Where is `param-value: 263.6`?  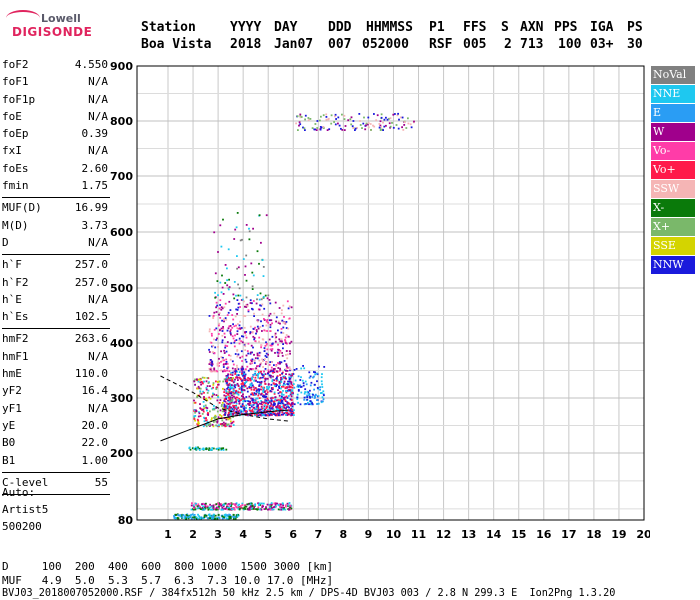
param-value: 263.6 is located at coordinates (91, 339).